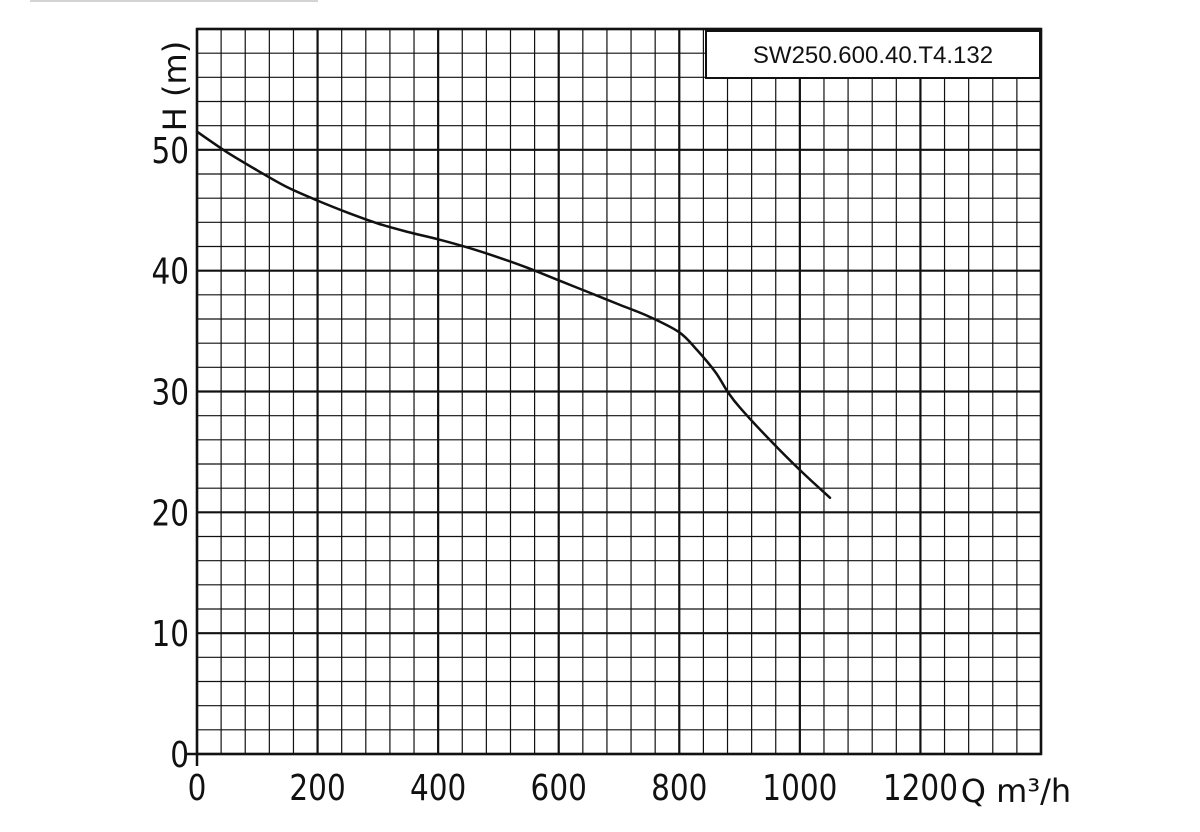  What do you see at coordinates (559, 787) in the screenshot?
I see `x-tick-label: 600` at bounding box center [559, 787].